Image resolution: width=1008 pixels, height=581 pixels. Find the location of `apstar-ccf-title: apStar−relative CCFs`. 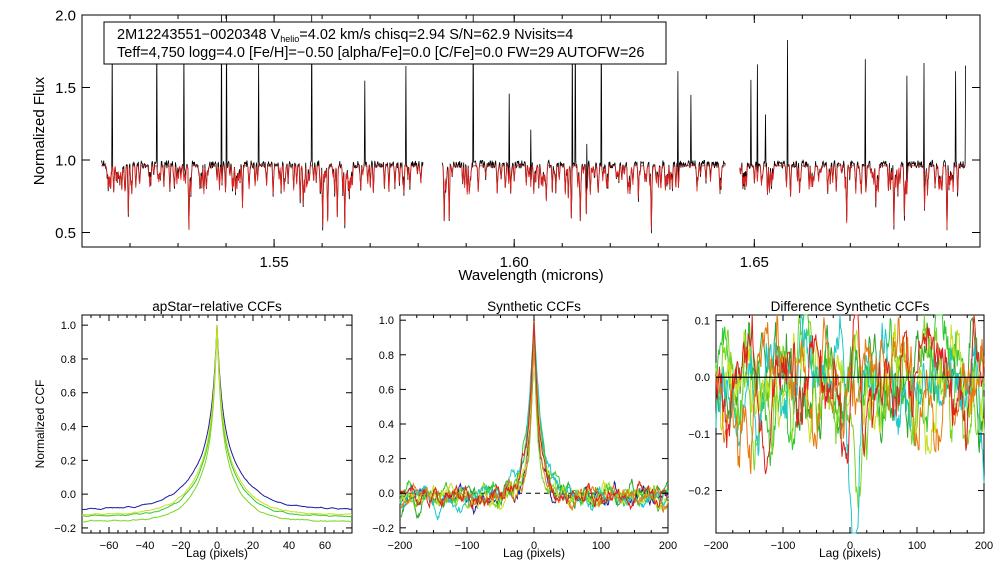

apstar-ccf-title: apStar−relative CCFs is located at coordinates (217, 306).